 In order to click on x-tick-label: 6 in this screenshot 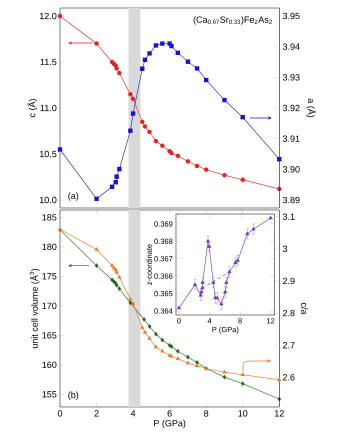, I will do `click(170, 413)`.